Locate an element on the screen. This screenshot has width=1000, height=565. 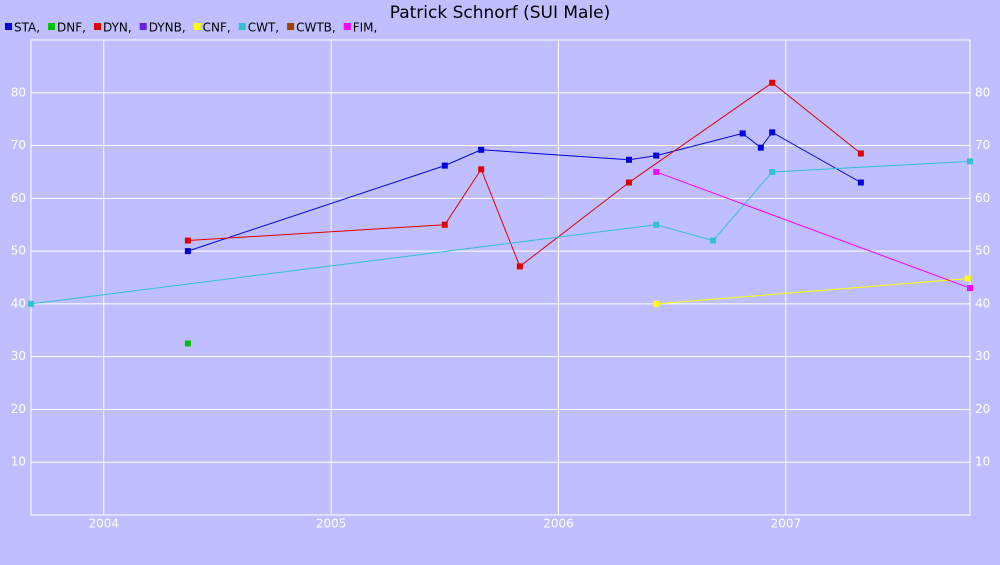
legend-label: DYN, is located at coordinates (117, 28).